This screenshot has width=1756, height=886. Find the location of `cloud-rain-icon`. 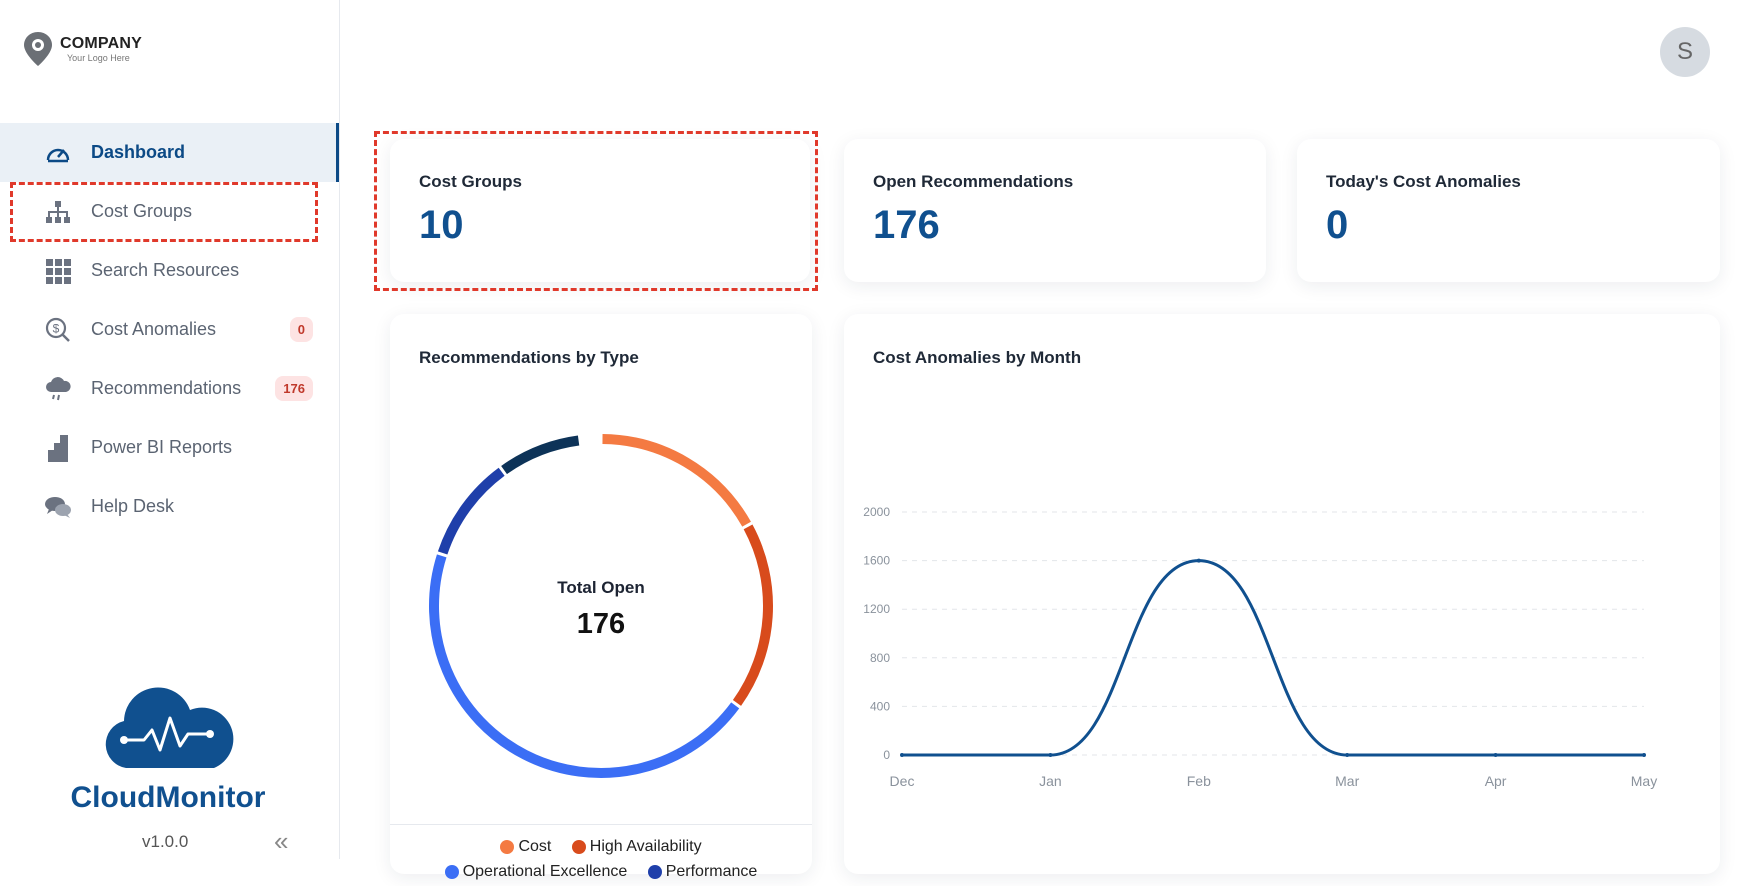

cloud-rain-icon is located at coordinates (58, 389).